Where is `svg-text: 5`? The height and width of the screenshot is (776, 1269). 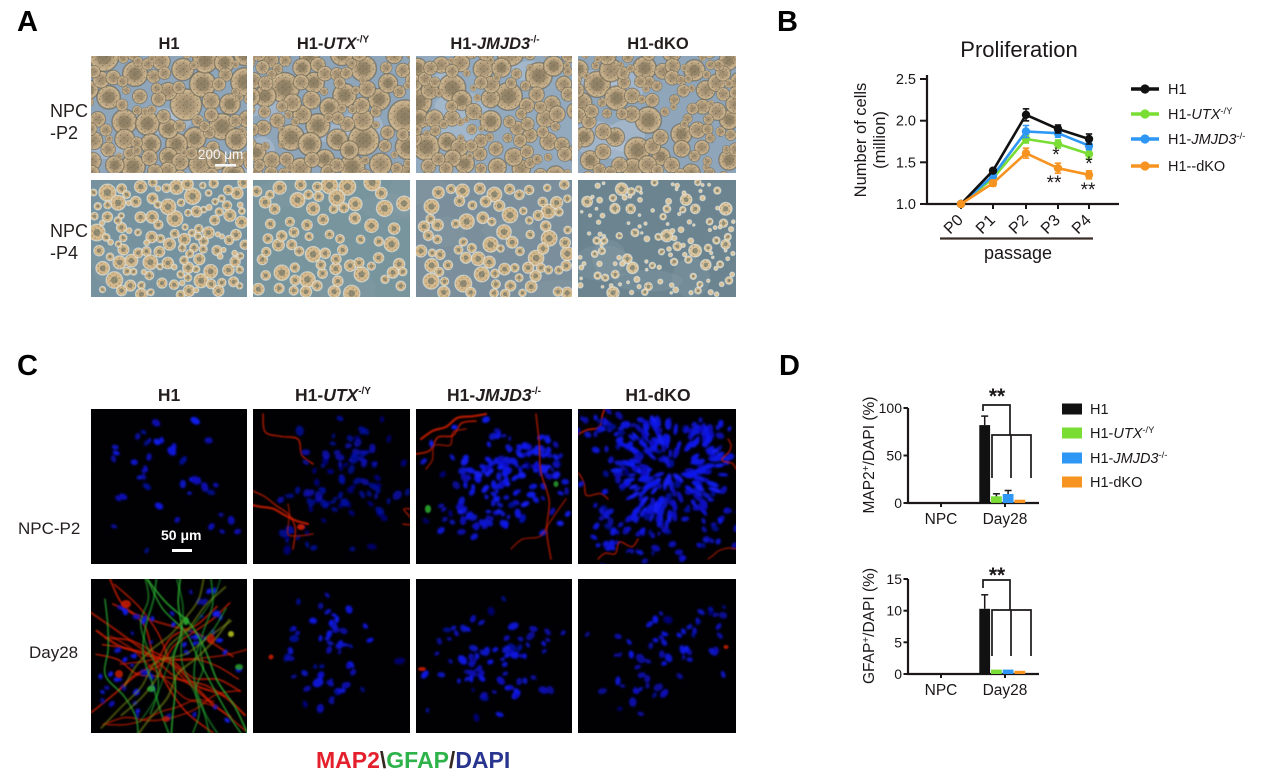
svg-text: 5 is located at coordinates (898, 642).